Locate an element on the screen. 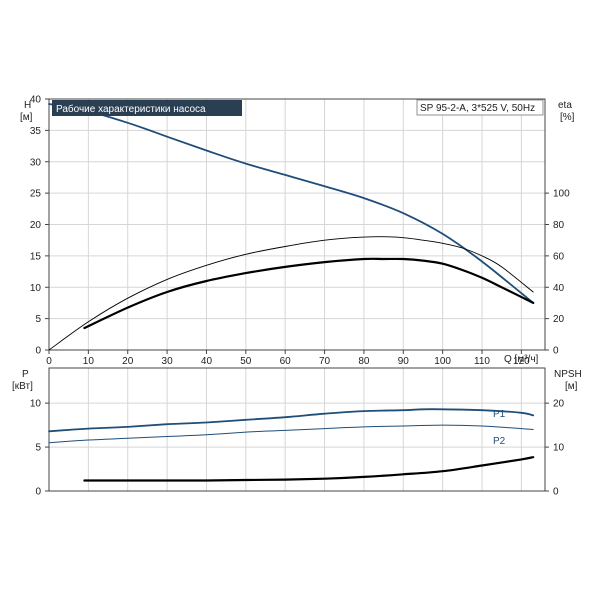 Image resolution: width=600 pixels, height=600 pixels. x-tick-label: 80 is located at coordinates (364, 361).